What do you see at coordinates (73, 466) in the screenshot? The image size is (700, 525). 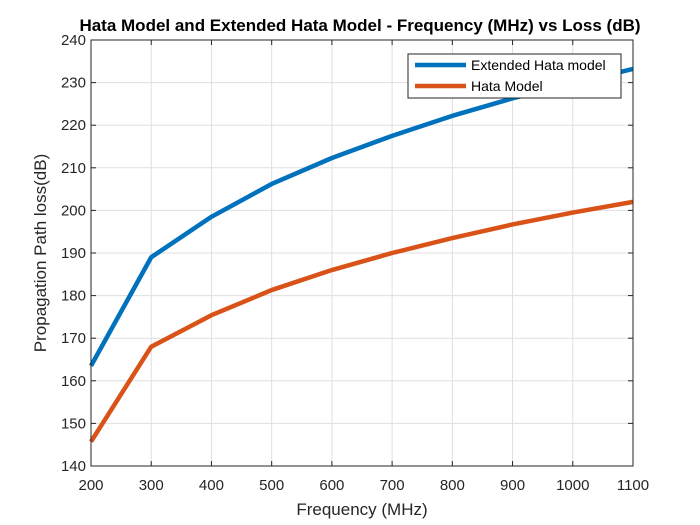 I see `y-tick-label: 140` at bounding box center [73, 466].